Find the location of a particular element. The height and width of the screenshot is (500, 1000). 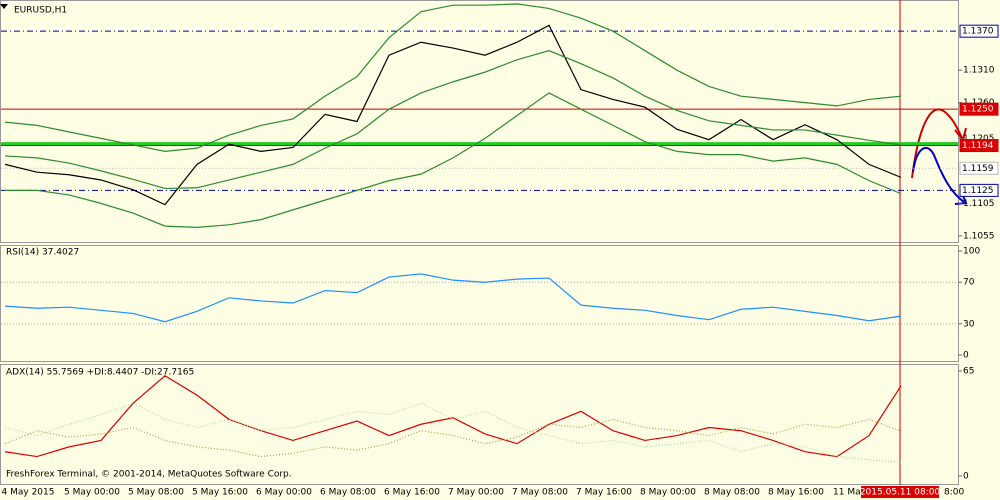

menu-arrow is located at coordinates (4, 6).